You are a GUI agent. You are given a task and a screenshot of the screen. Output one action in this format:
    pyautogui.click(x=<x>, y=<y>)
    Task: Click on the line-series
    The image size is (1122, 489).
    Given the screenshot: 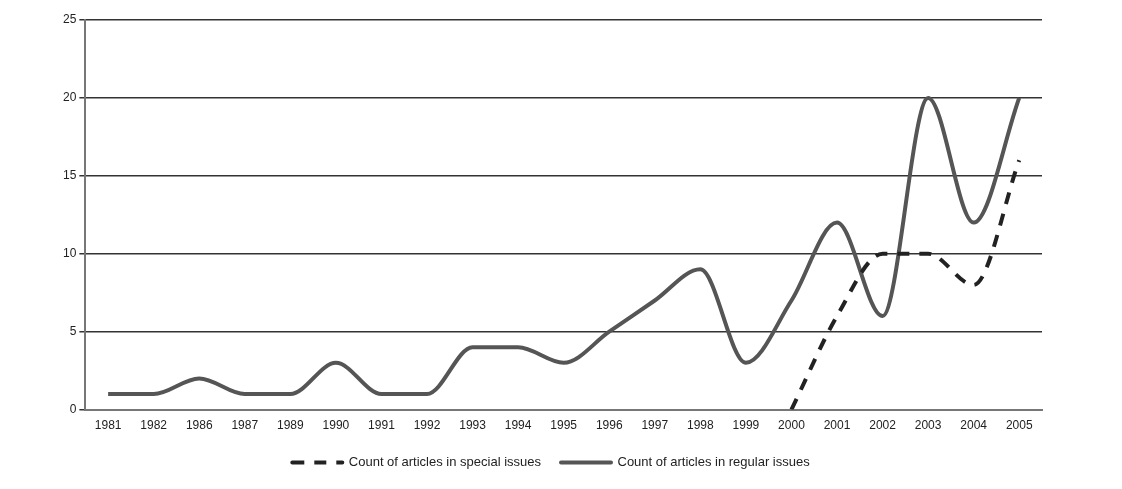 What is the action you would take?
    pyautogui.click(x=905, y=284)
    